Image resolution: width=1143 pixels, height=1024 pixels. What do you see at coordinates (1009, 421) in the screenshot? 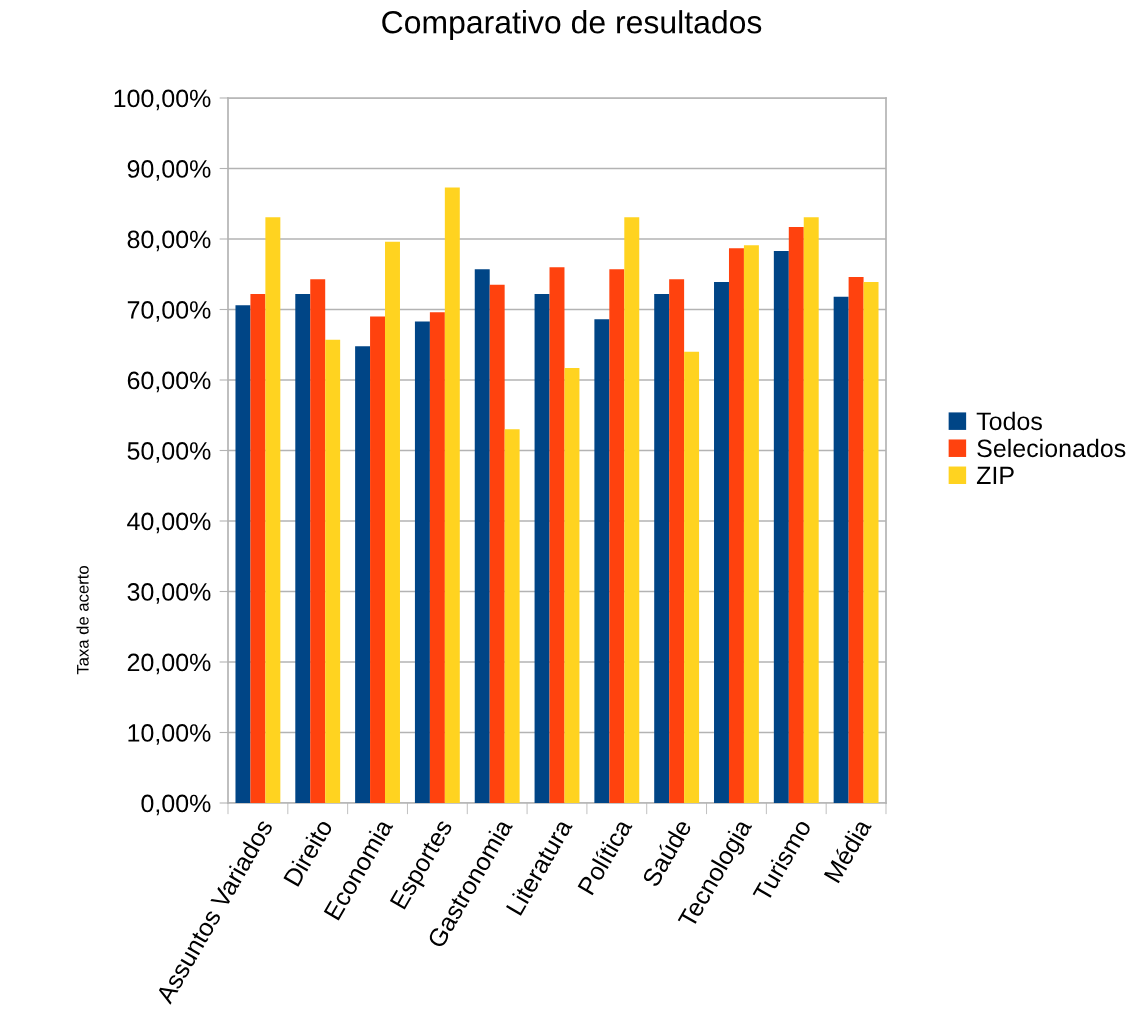
I see `legend-label: Todos` at bounding box center [1009, 421].